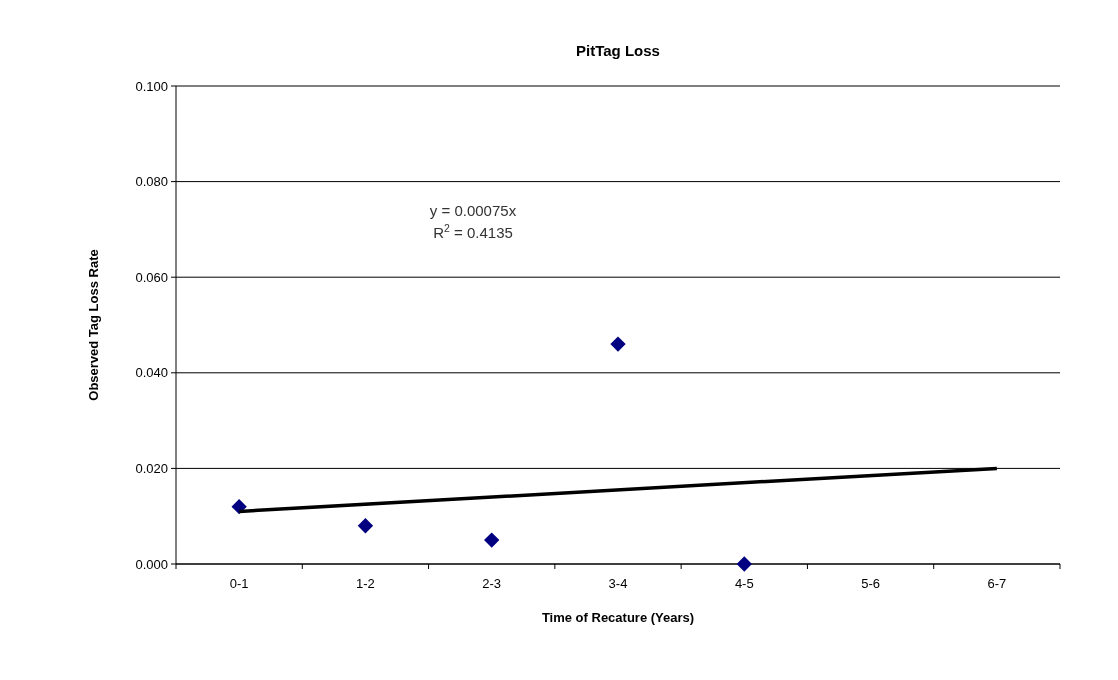  Describe the element at coordinates (997, 583) in the screenshot. I see `x-tick-label: 6-7` at that location.